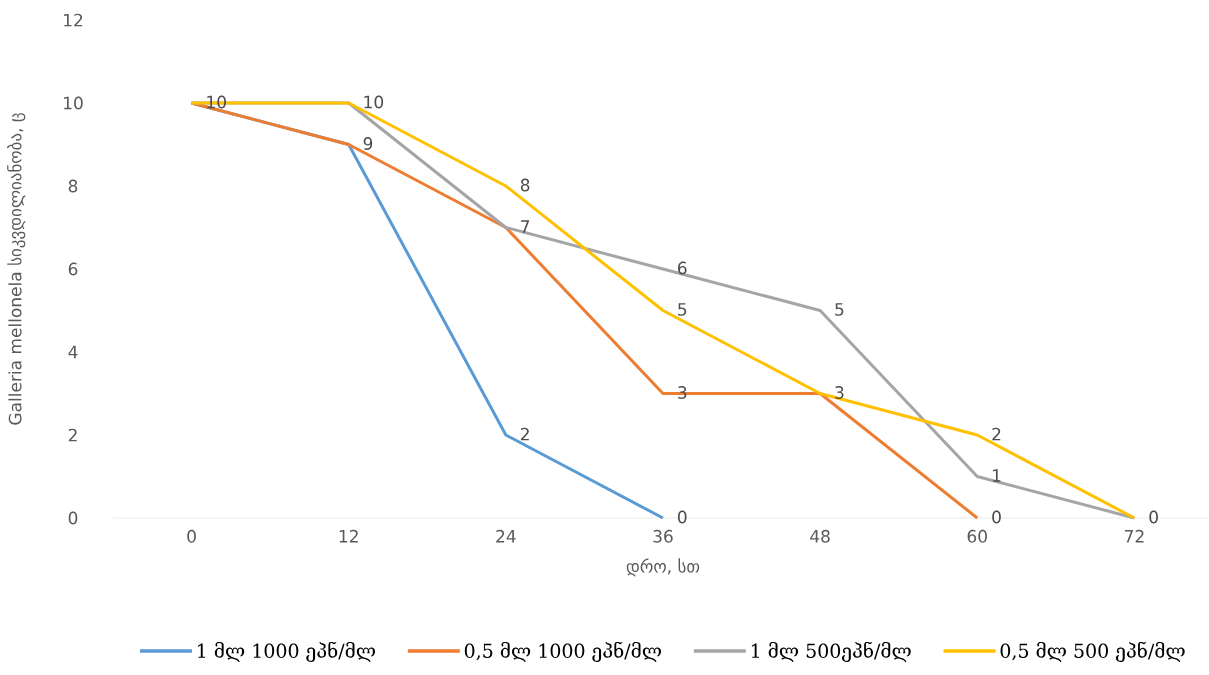 The image size is (1209, 675). I want to click on y-tick-label: 10, so click(73, 103).